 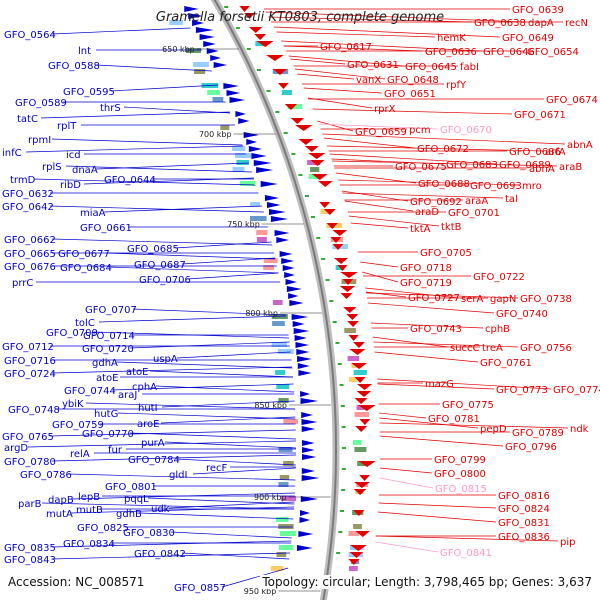 What do you see at coordinates (456, 85) in the screenshot?
I see `right-gene-label: rpfY` at bounding box center [456, 85].